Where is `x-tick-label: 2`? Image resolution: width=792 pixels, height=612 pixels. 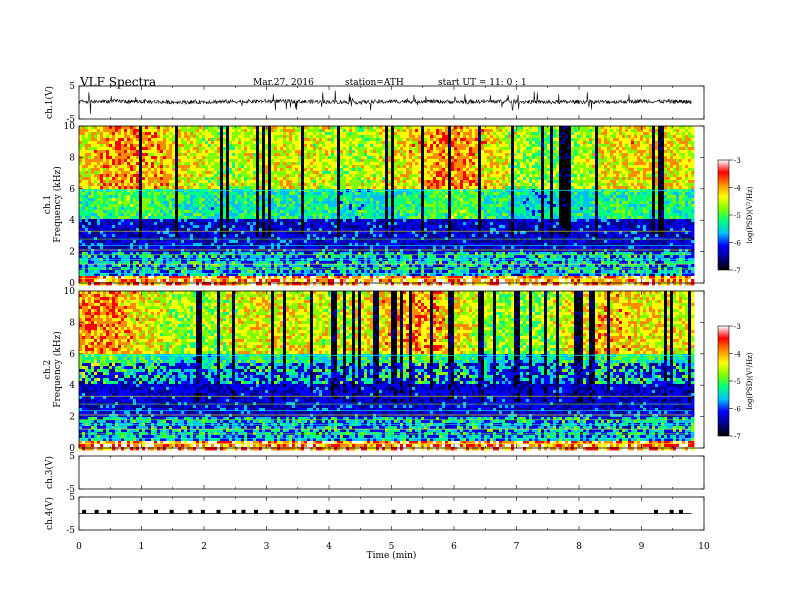 x-tick-label: 2 is located at coordinates (204, 547).